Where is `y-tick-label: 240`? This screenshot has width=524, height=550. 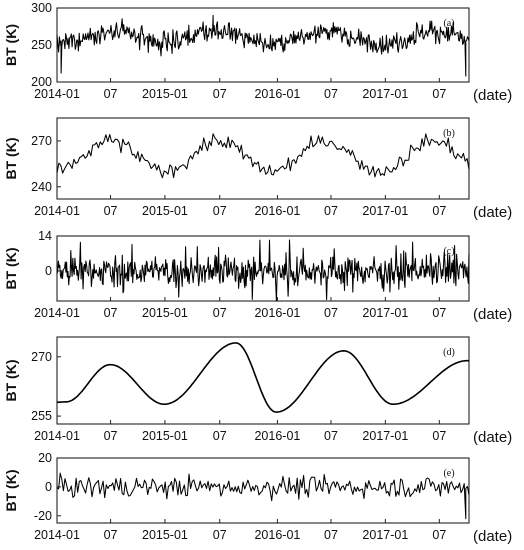
y-tick-label: 240 is located at coordinates (41, 187).